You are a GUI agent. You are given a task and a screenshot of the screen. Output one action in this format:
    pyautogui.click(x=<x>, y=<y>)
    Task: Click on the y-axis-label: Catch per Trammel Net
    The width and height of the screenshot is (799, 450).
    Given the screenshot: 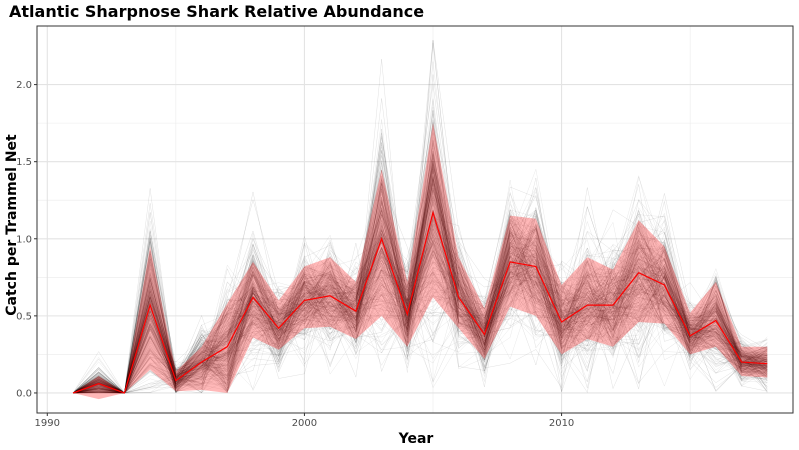 What is the action you would take?
    pyautogui.click(x=12, y=225)
    